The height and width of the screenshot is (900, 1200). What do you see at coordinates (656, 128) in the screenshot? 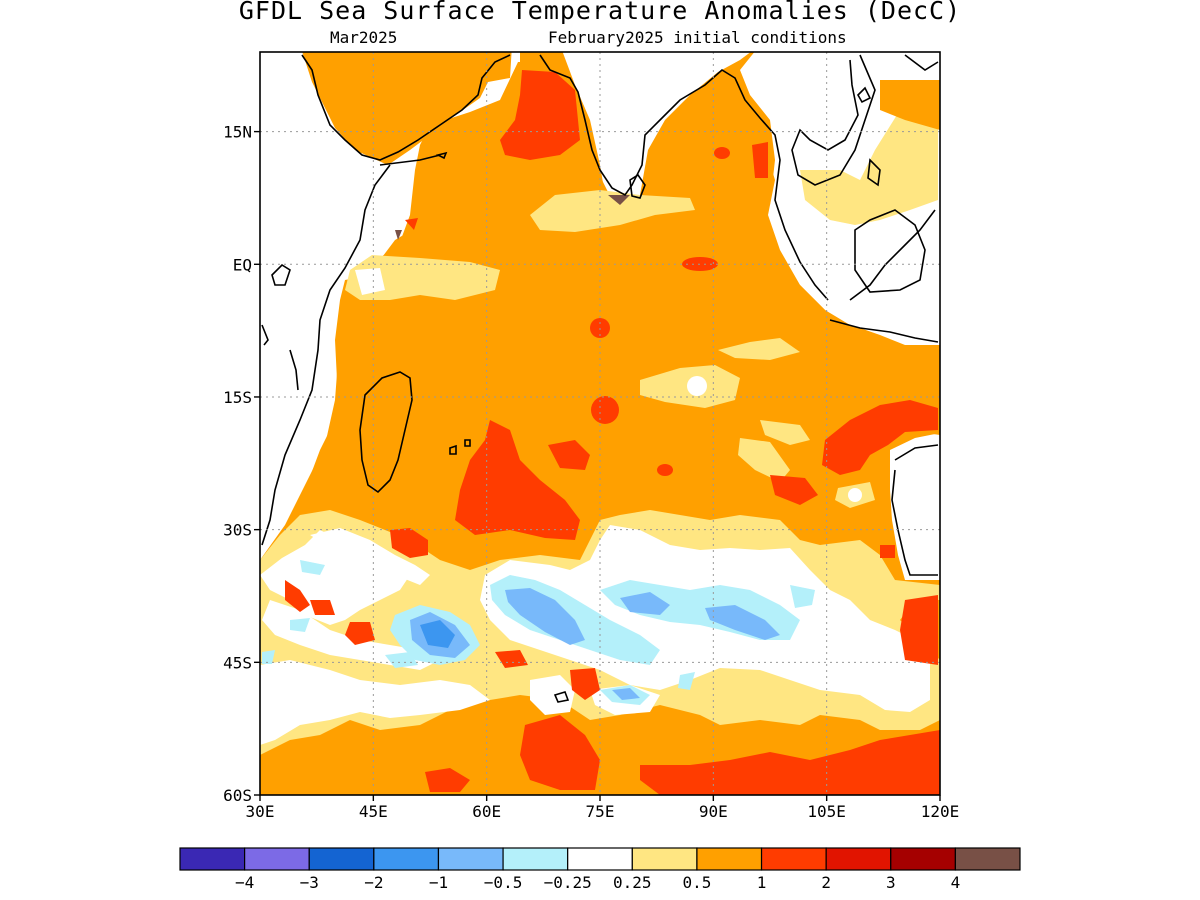
I see `india-arabia-mask` at bounding box center [656, 128].